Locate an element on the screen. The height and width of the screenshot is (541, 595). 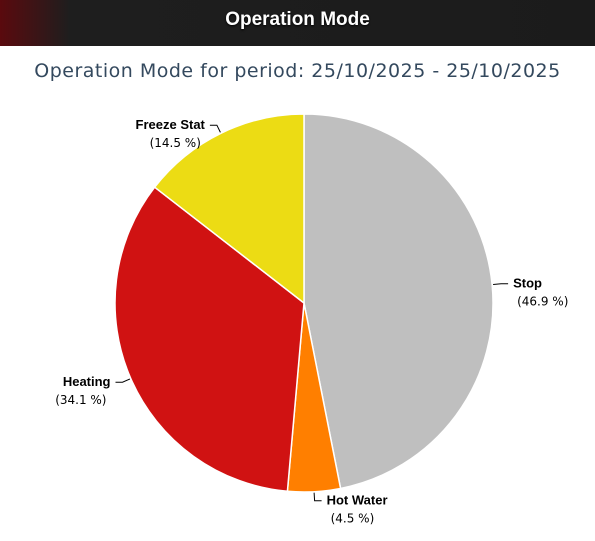
slice-label-freeze-stat: Freeze Stat is located at coordinates (171, 124).